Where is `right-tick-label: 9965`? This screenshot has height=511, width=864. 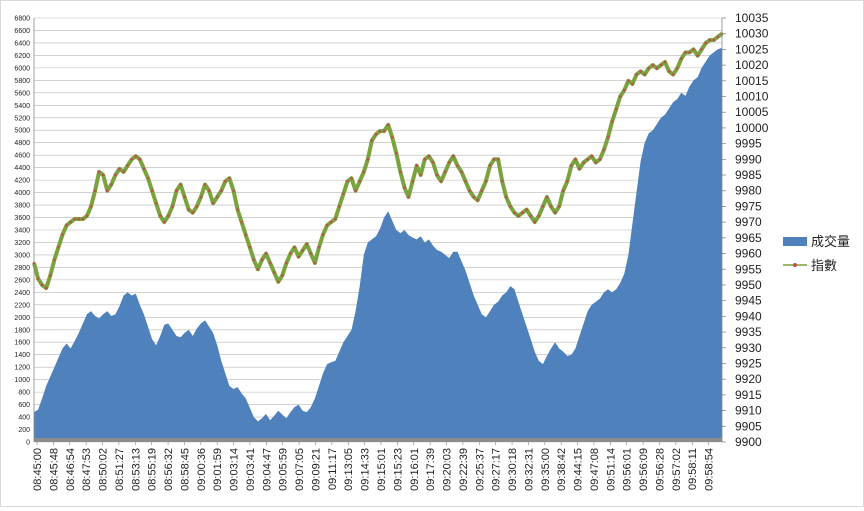 right-tick-label: 9965 is located at coordinates (748, 238).